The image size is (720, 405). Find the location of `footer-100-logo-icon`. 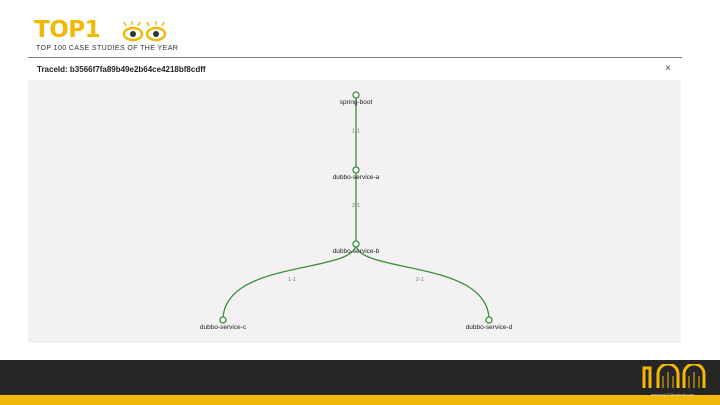

footer-100-logo-icon is located at coordinates (674, 376).